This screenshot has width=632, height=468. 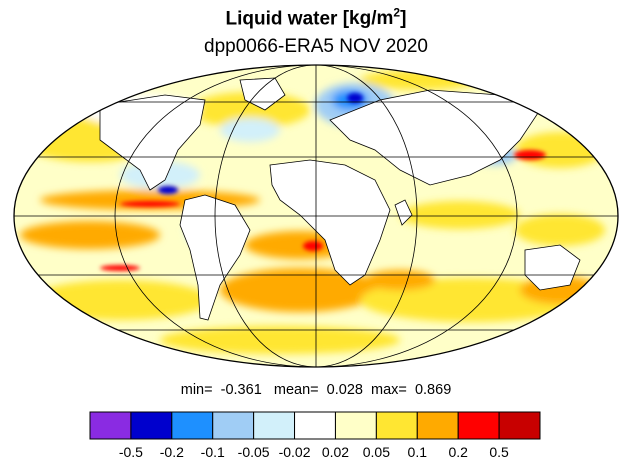 What do you see at coordinates (281, 19) in the screenshot?
I see `title-variable: Liquid water` at bounding box center [281, 19].